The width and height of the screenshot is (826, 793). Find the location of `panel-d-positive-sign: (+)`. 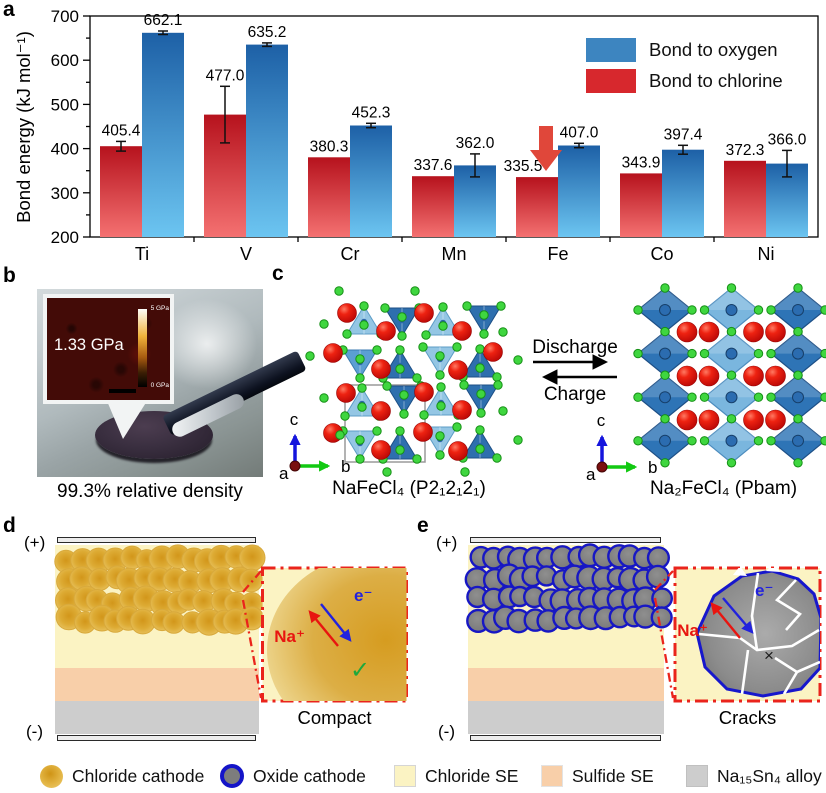

panel-d-positive-sign: (+) is located at coordinates (35, 542).